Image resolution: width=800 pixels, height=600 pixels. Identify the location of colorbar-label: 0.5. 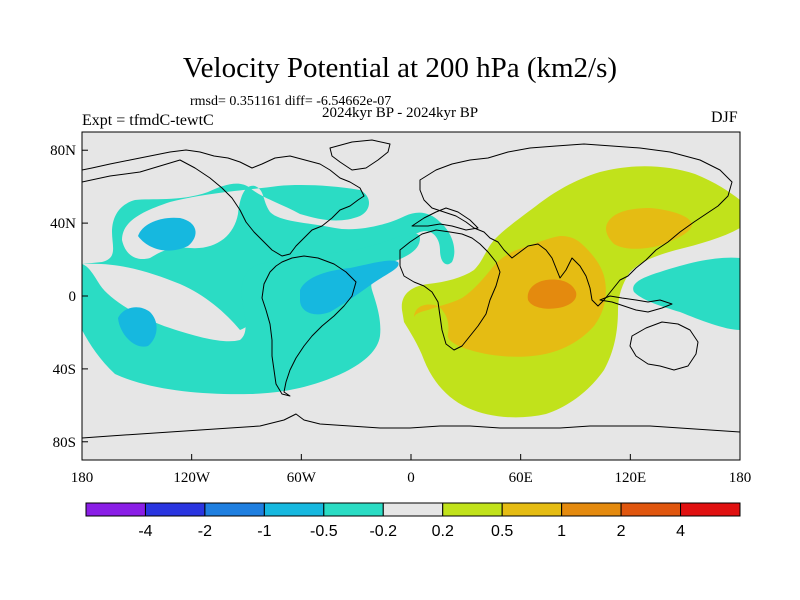
(502, 531).